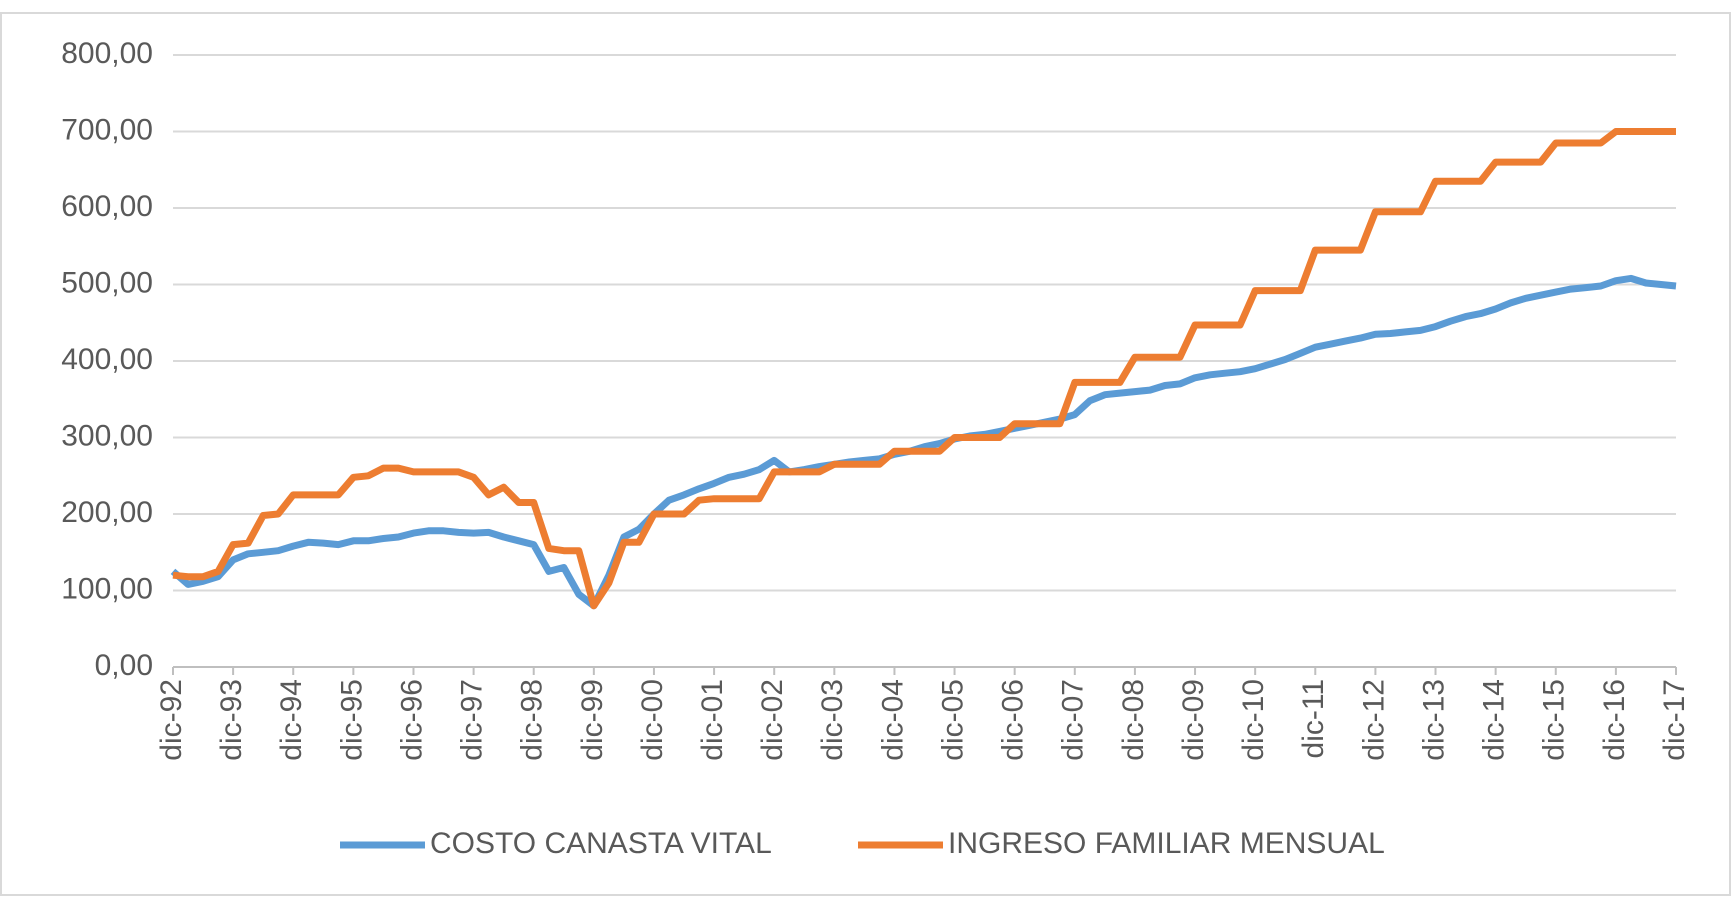 This screenshot has width=1732, height=897. I want to click on x-tick-label: dic-01, so click(712, 720).